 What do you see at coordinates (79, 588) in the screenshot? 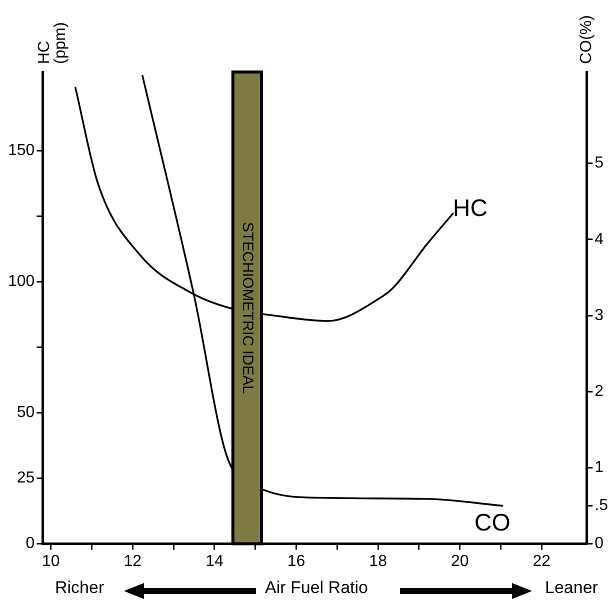
I see `text: Richer` at bounding box center [79, 588].